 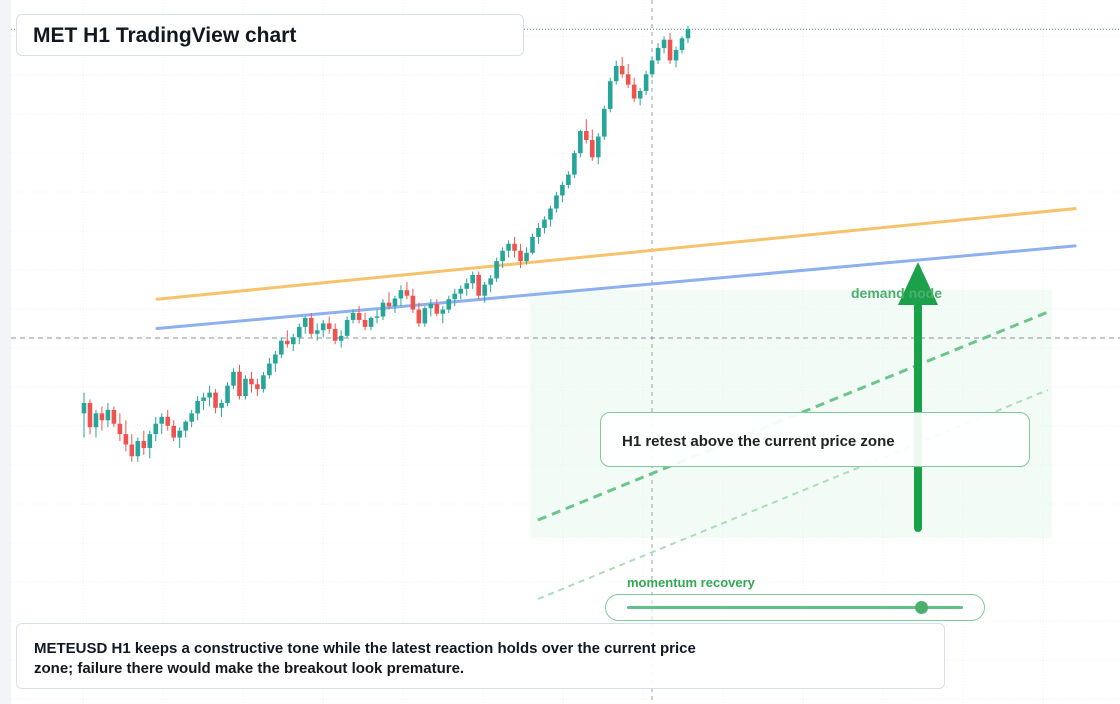 I want to click on demand-zone-label: demand node, so click(x=897, y=293).